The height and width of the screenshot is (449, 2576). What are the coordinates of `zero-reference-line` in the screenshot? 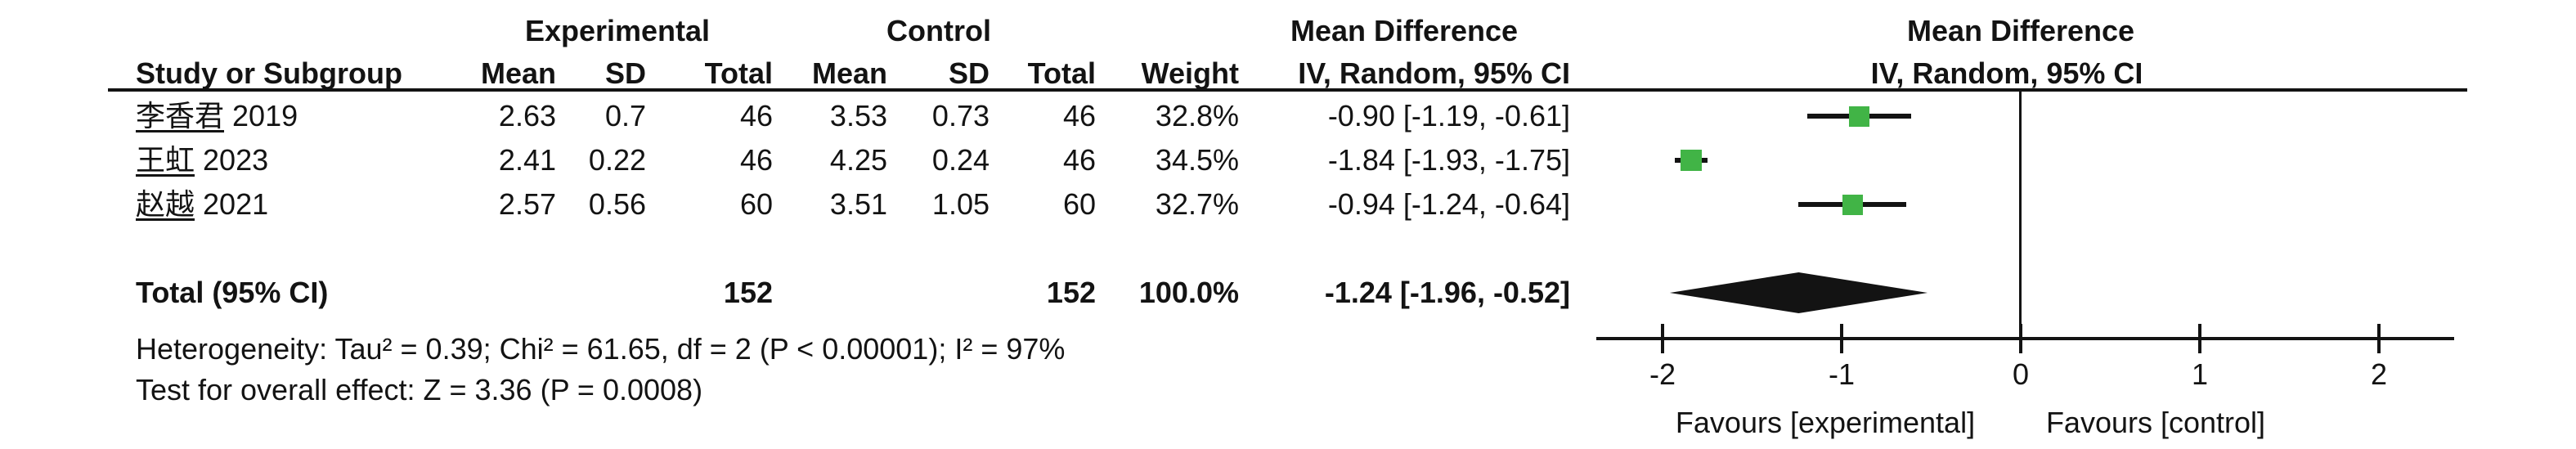 It's located at (2020, 215).